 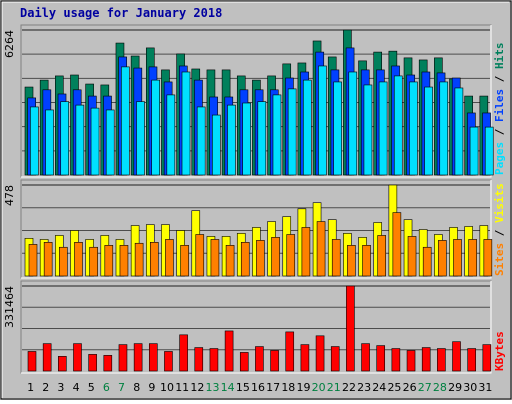 I want to click on x-tick-label: 16, so click(x=258, y=387).